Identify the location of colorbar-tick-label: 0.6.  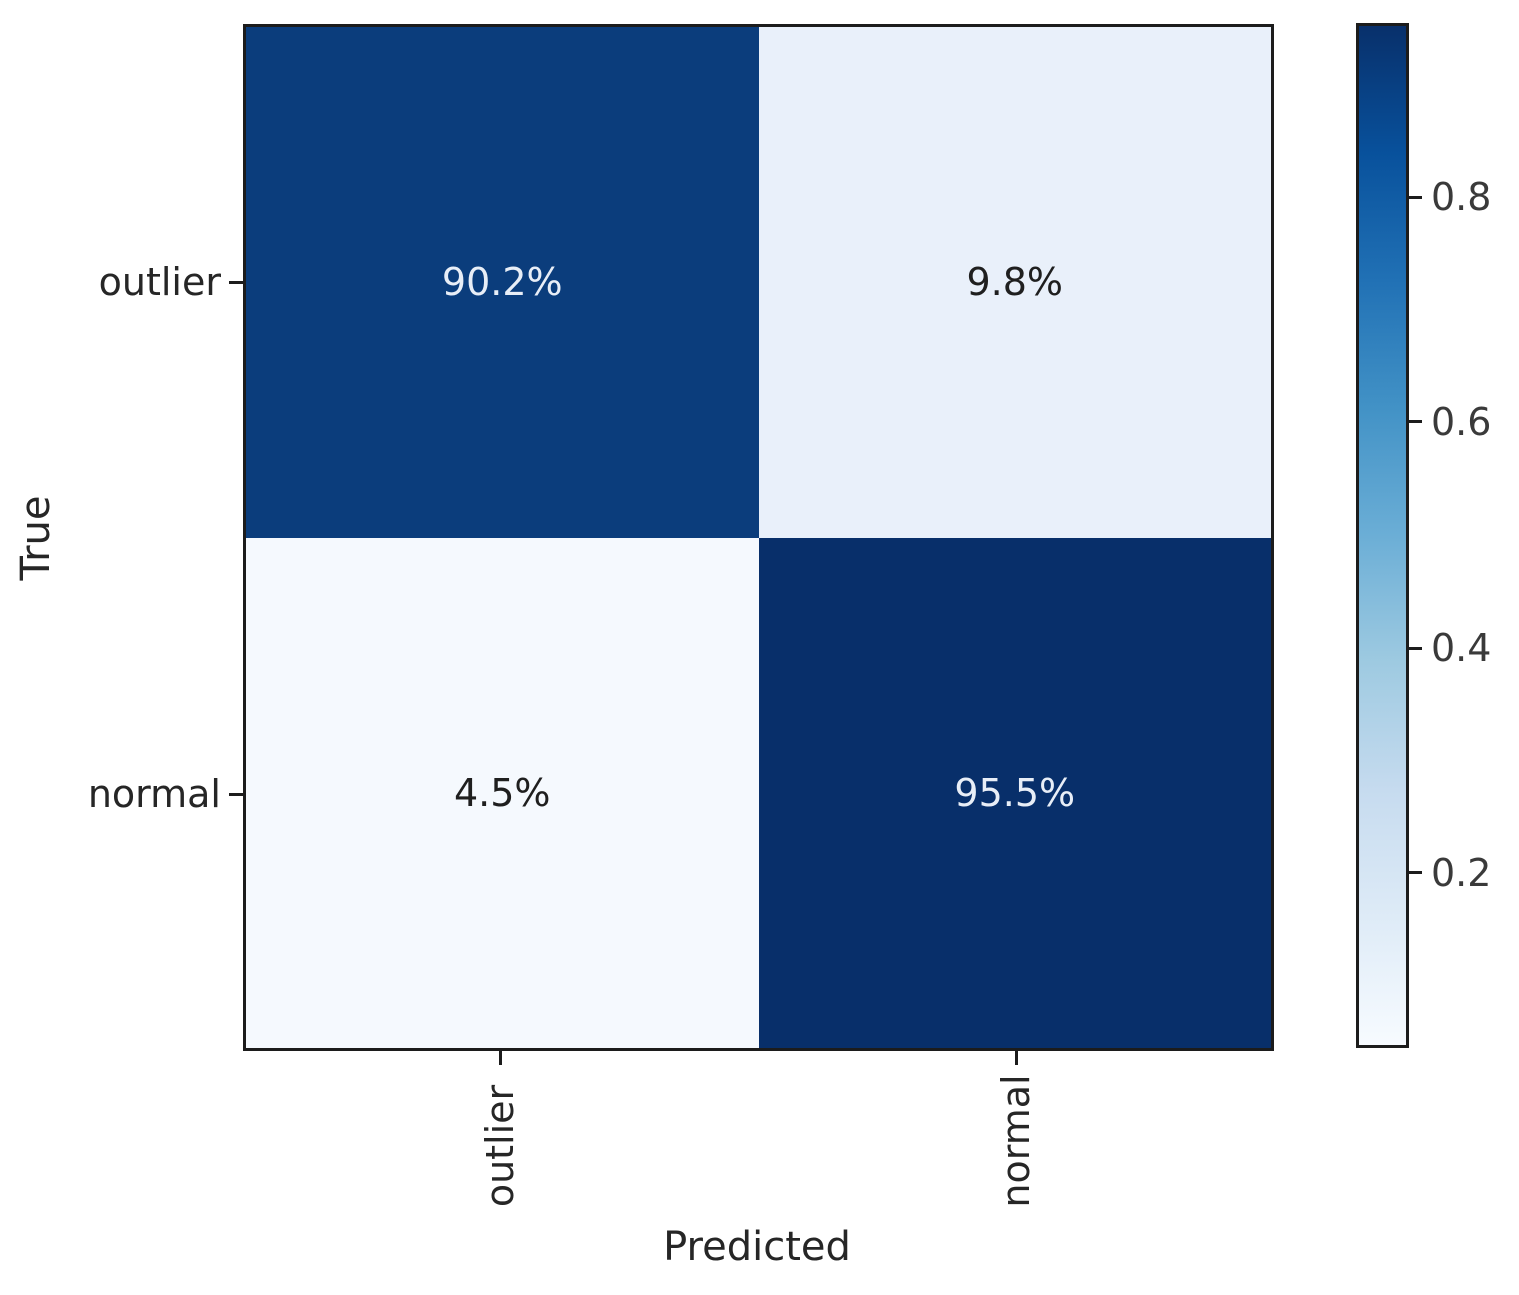
(1461, 421).